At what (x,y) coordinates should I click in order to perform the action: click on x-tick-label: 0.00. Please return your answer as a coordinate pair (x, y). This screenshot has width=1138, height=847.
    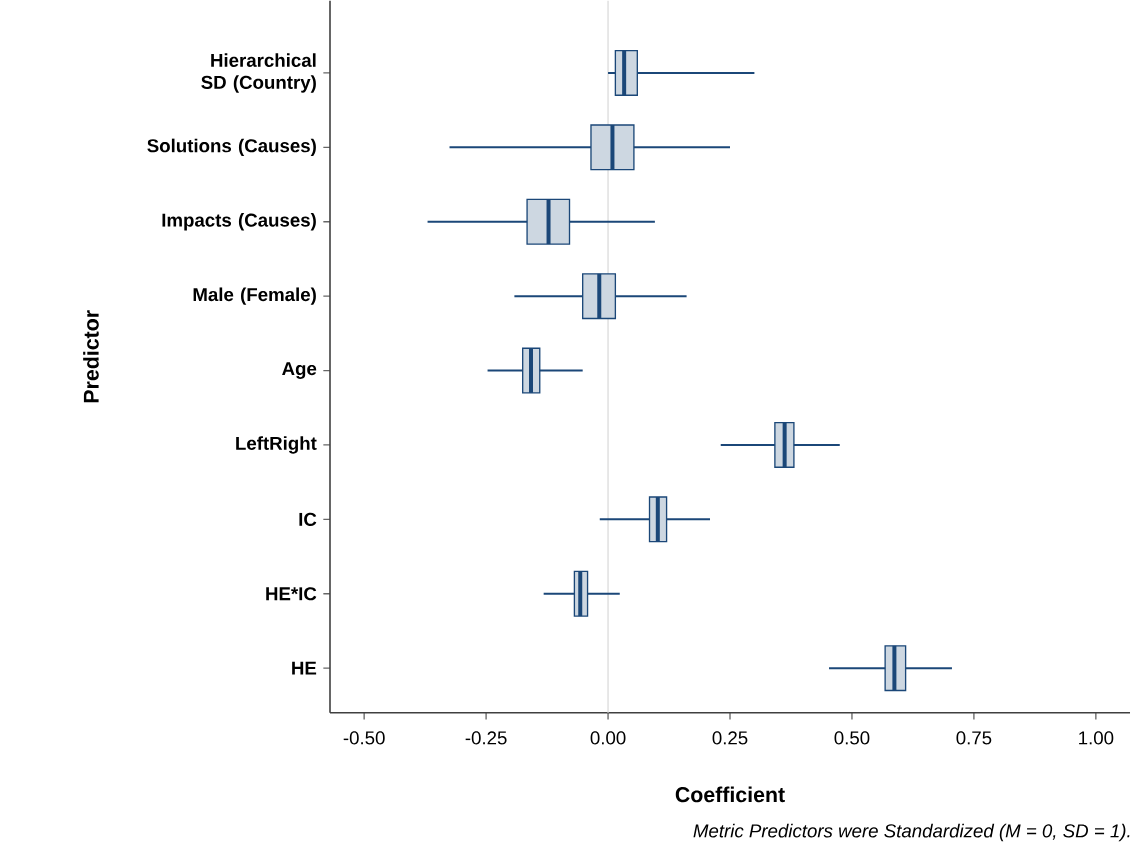
    Looking at the image, I should click on (608, 738).